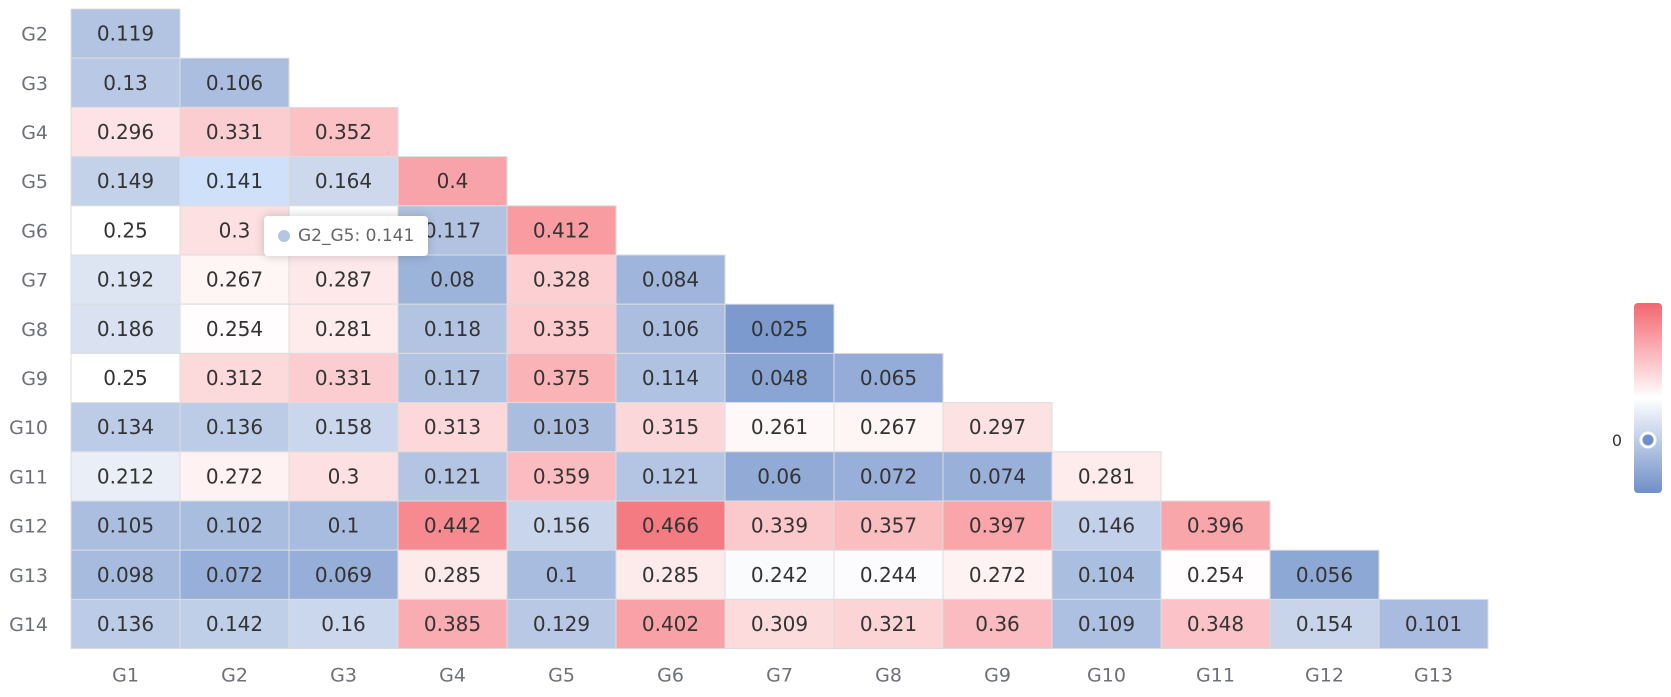 This screenshot has height=697, width=1671. Describe the element at coordinates (125, 378) in the screenshot. I see `heatmap-cell-G1-G9` at that location.